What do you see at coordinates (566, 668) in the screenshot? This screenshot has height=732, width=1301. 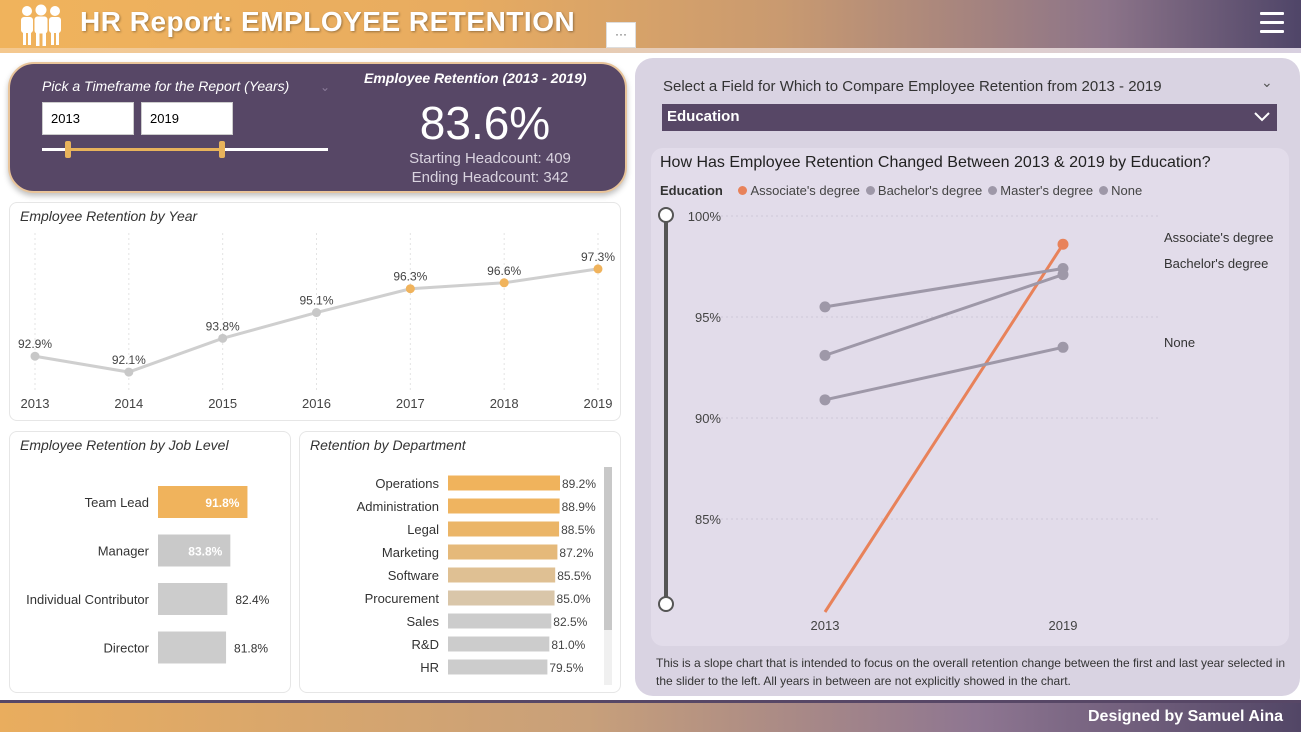 I see `value-label: 79.5%` at bounding box center [566, 668].